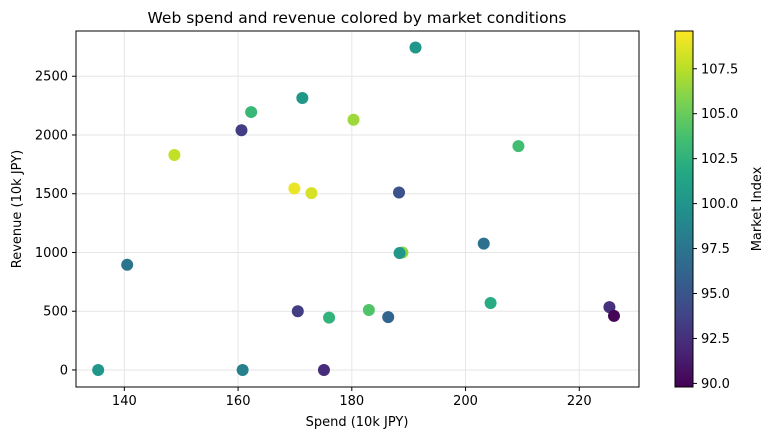  Describe the element at coordinates (357, 422) in the screenshot. I see `x-axis-title: Spend (10k JPY)` at that location.